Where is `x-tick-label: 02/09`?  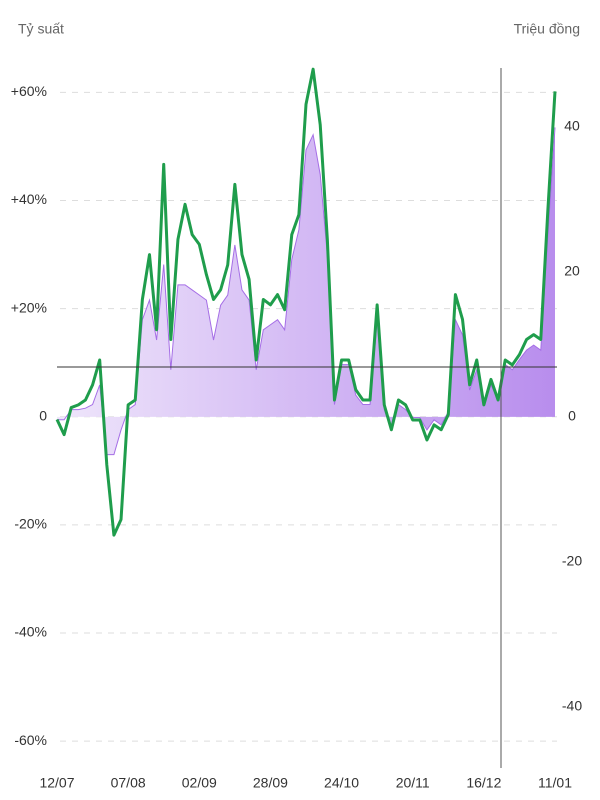 x-tick-label: 02/09 is located at coordinates (199, 783).